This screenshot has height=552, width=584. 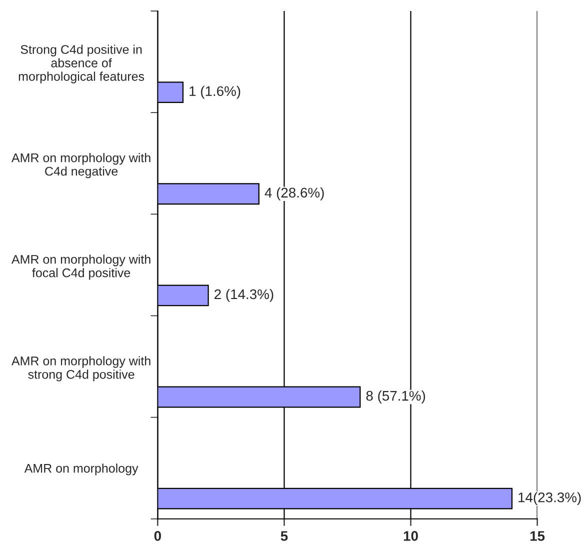 I want to click on y-tick-label: Strong C4d positive in absence of morphological features, so click(x=81, y=64).